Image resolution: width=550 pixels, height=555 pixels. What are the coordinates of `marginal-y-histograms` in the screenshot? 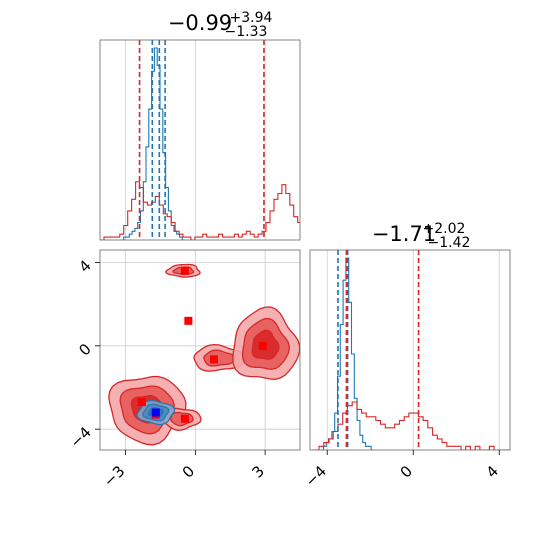 It's located at (412, 353).